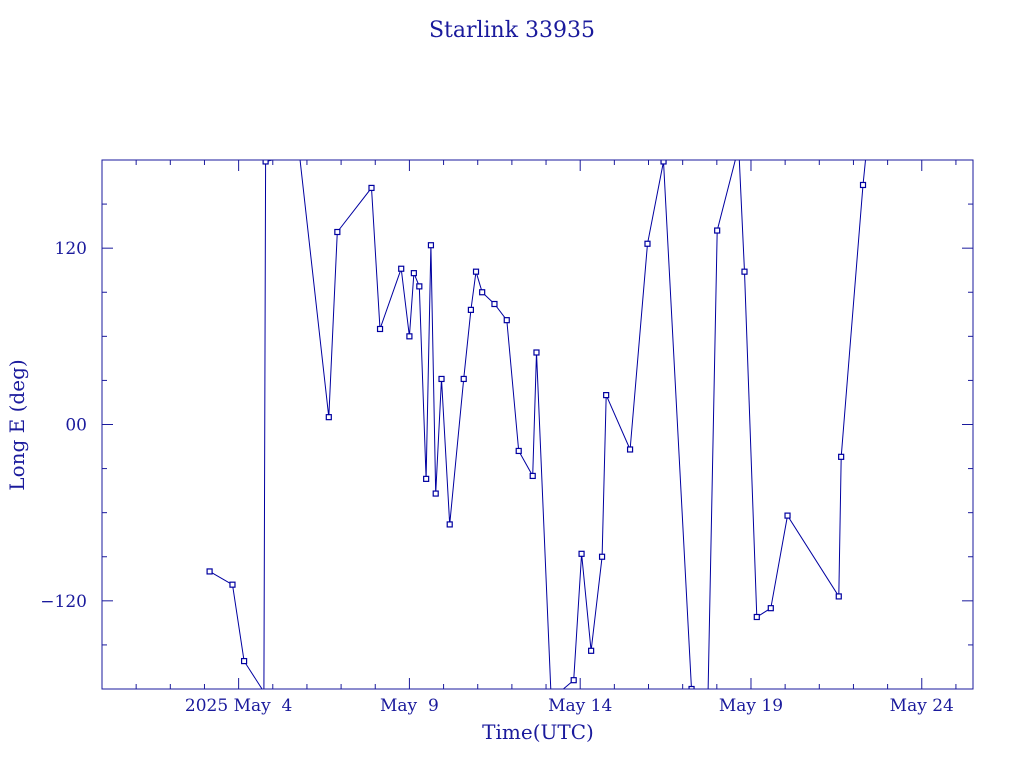 This screenshot has width=1024, height=768. What do you see at coordinates (538, 732) in the screenshot?
I see `x-axis-label: Time(UTC)` at bounding box center [538, 732].